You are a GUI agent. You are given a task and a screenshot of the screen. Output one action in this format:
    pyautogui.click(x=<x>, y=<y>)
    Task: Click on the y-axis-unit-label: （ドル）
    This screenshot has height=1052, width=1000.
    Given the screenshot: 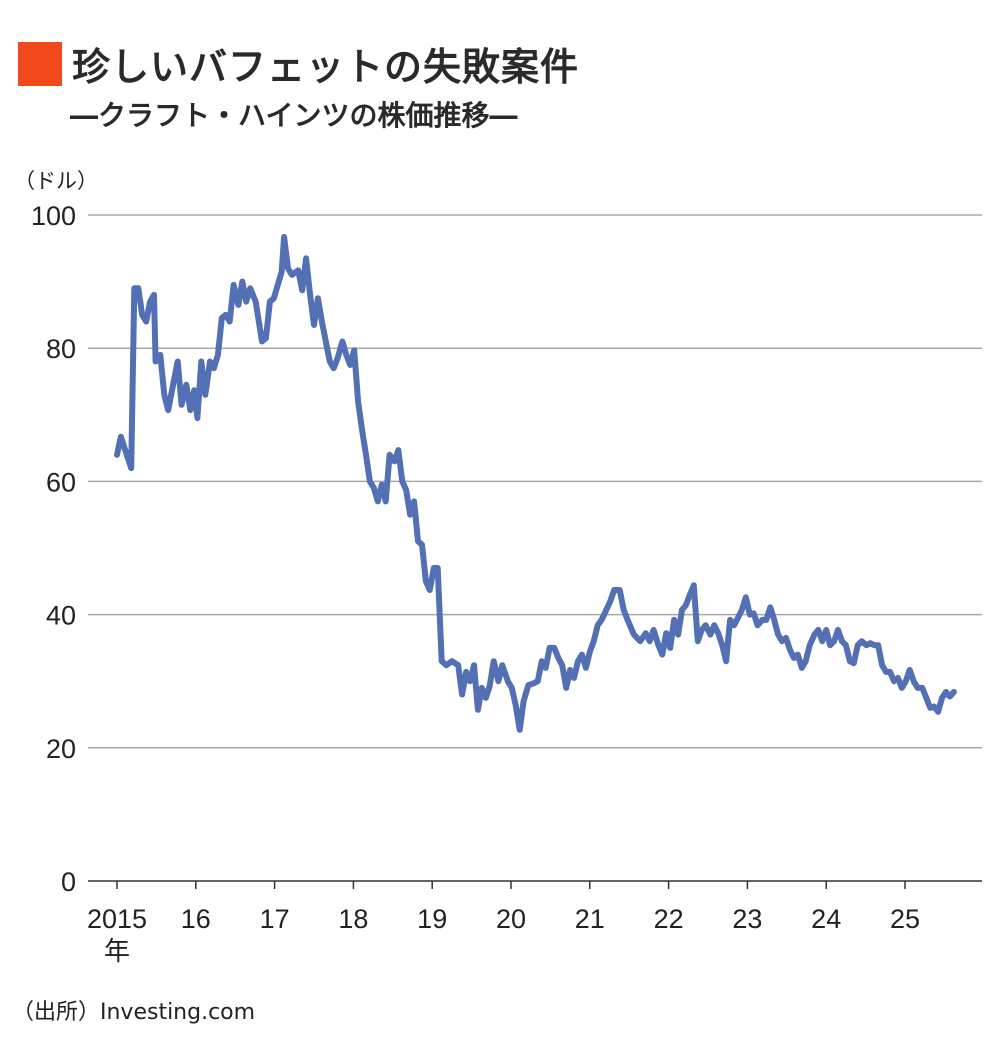 What is the action you would take?
    pyautogui.click(x=56, y=181)
    